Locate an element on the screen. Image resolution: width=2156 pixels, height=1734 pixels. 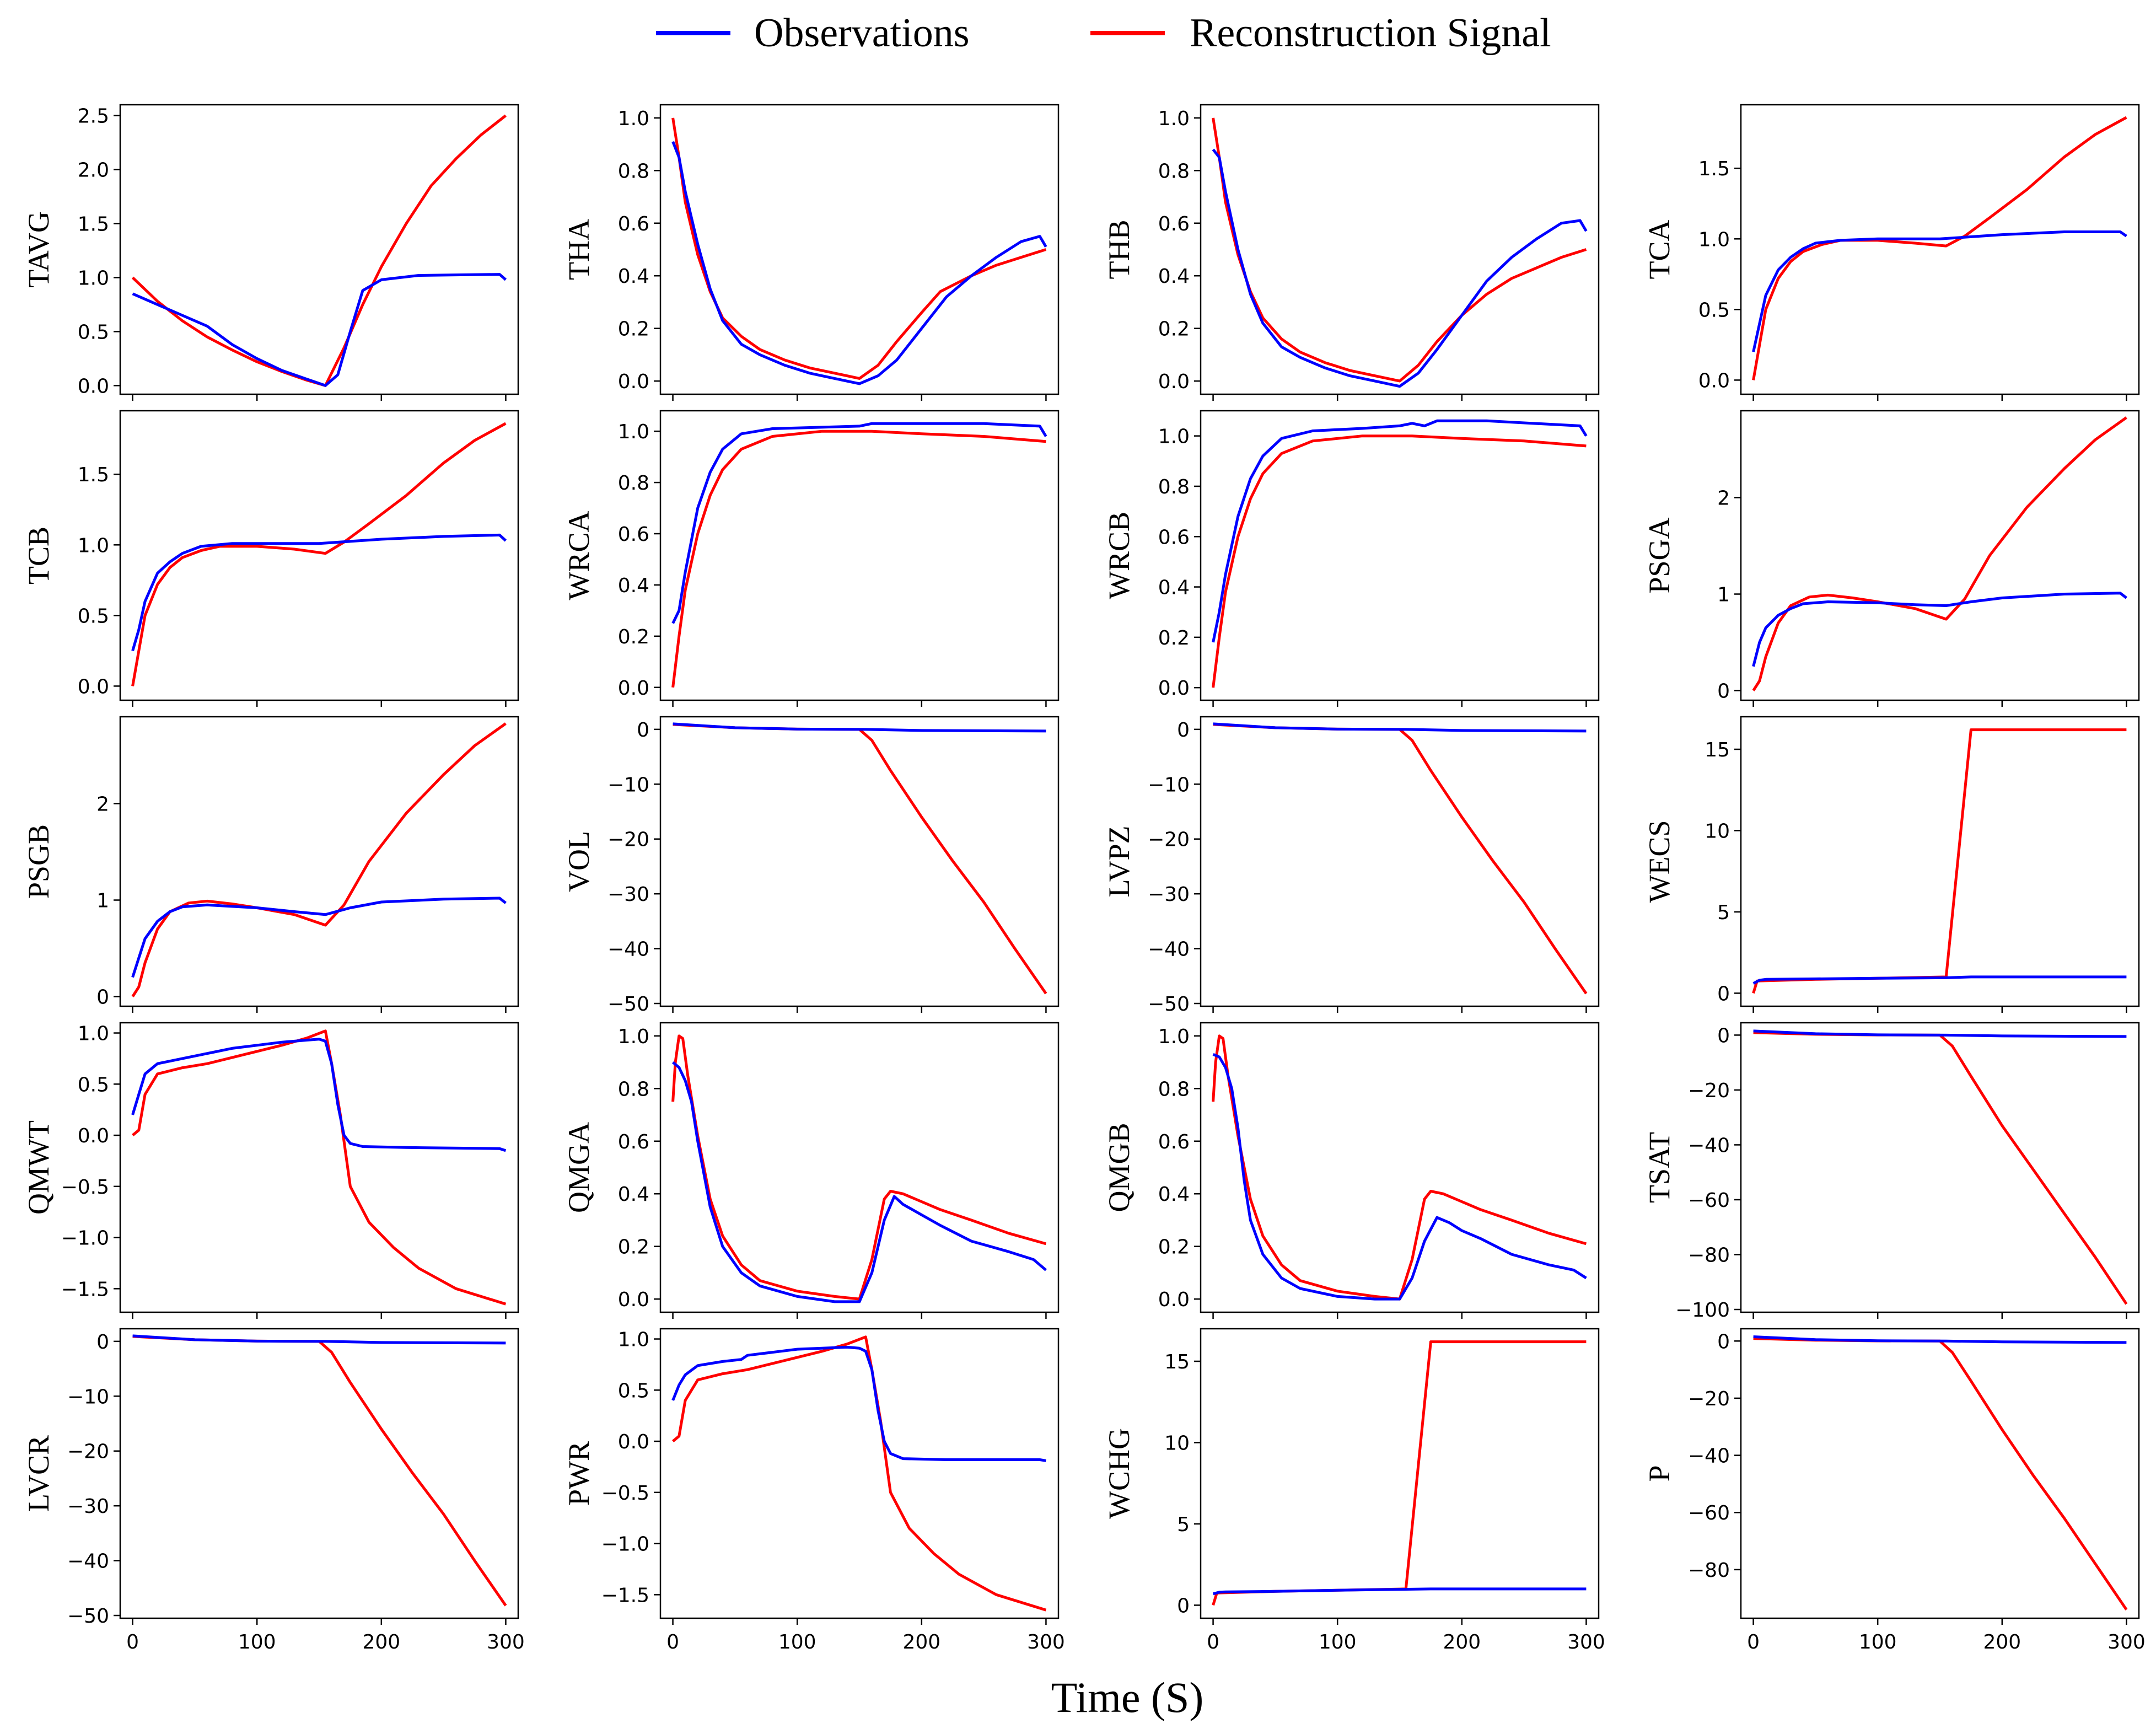
series-observations-psgb is located at coordinates (319, 937).